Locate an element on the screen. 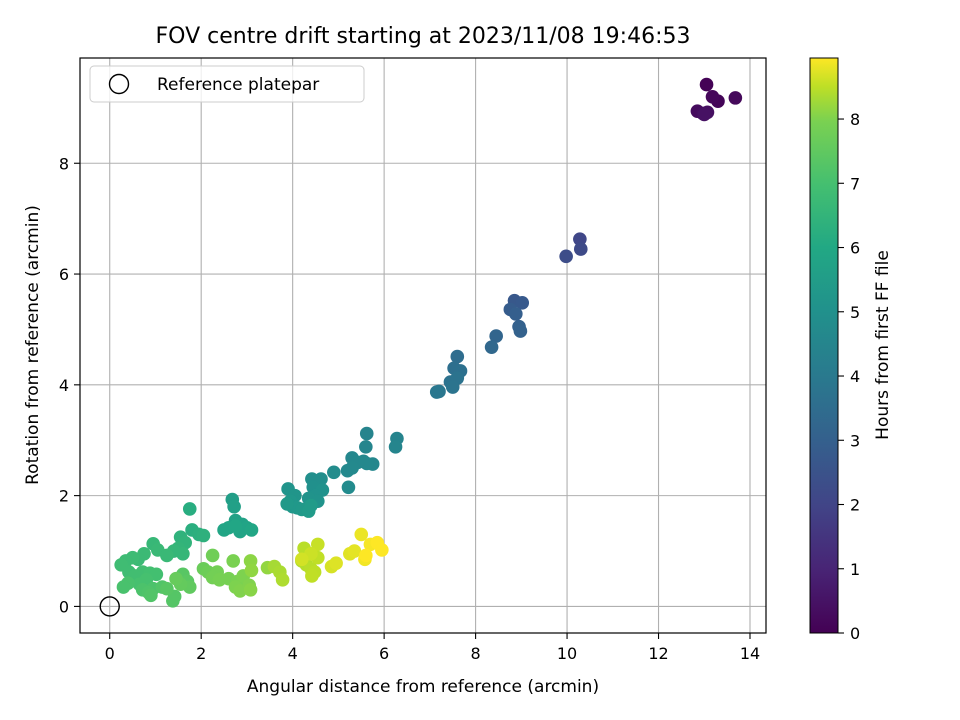  colorbar-tick-label: 7 is located at coordinates (855, 183).